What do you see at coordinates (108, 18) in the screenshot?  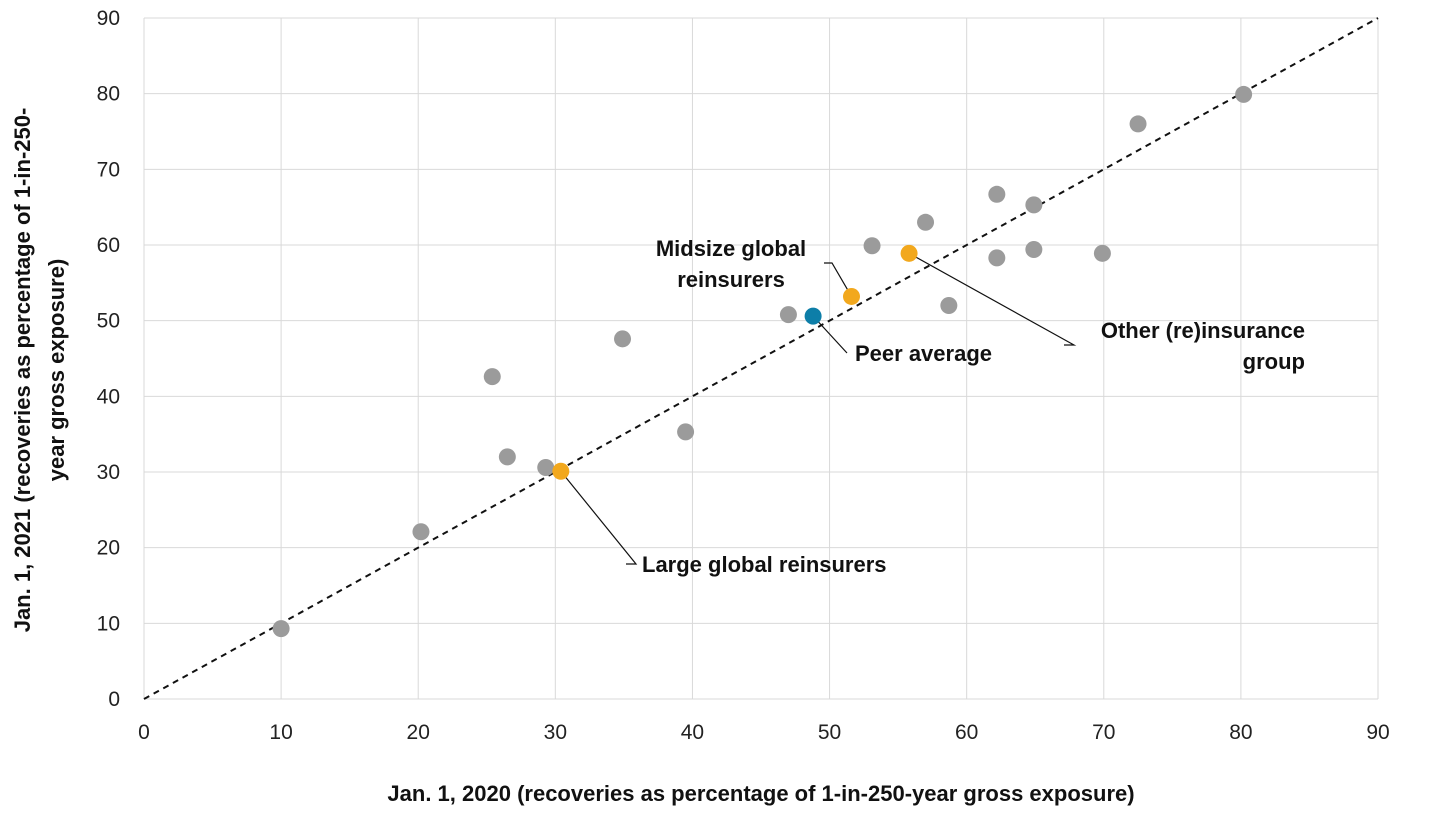 I see `y-tick-label: 90` at bounding box center [108, 18].